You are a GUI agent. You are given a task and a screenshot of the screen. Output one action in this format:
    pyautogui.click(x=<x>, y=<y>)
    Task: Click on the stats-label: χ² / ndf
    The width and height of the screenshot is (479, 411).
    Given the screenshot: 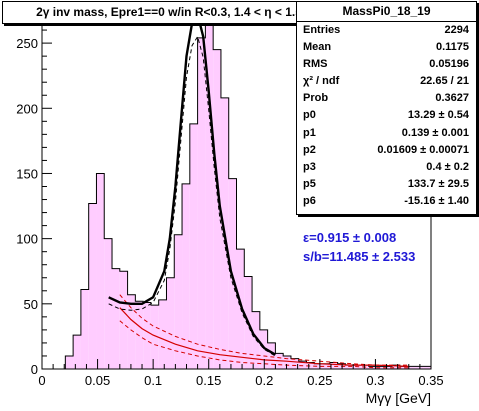 What is the action you would take?
    pyautogui.click(x=321, y=81)
    